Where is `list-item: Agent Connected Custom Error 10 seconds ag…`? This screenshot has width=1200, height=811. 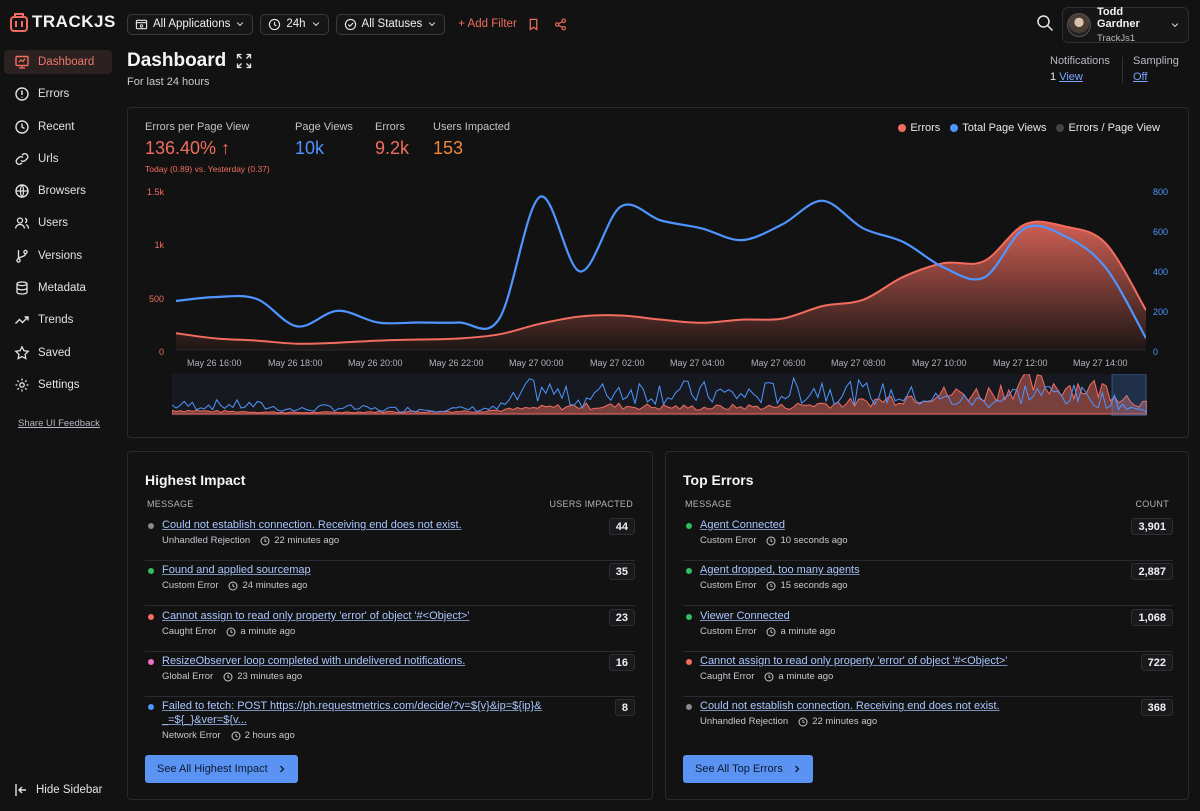
list-item: Agent Connected Custom Error 10 seconds ag… is located at coordinates (928, 538).